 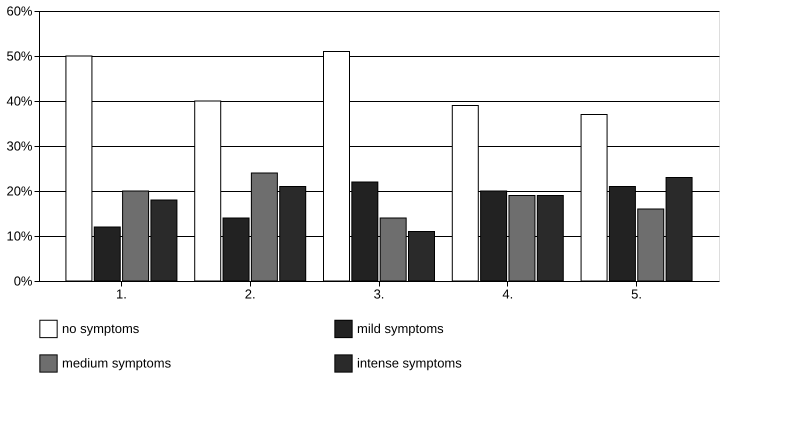 I want to click on x-tick-label: 4., so click(x=508, y=294).